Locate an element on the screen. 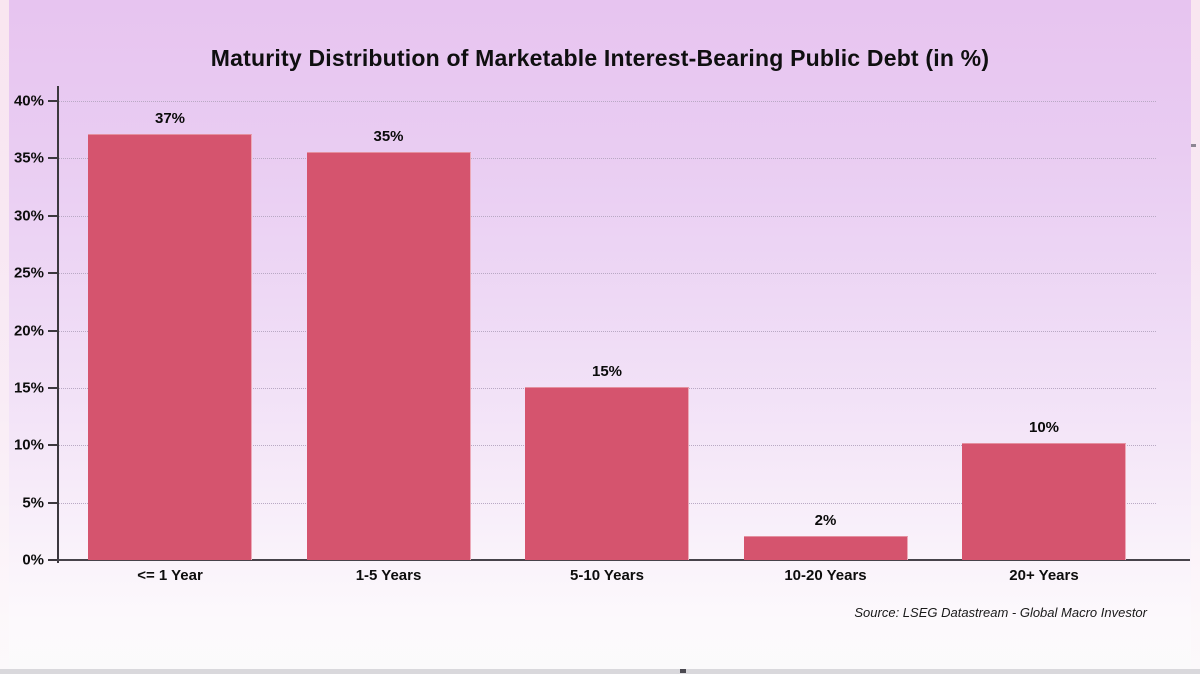 This screenshot has height=674, width=1200. progress-playhead-mark is located at coordinates (683, 671).